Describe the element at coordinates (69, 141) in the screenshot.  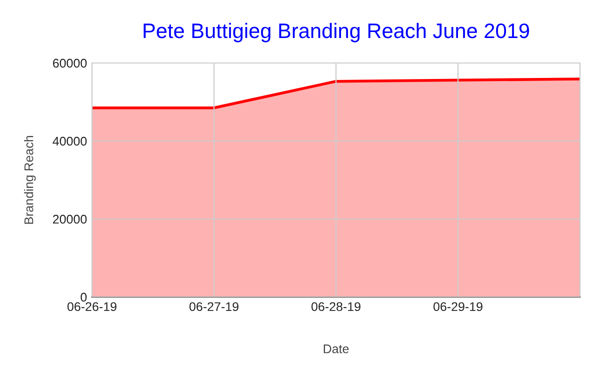
I see `y-tick-label: 40000` at that location.